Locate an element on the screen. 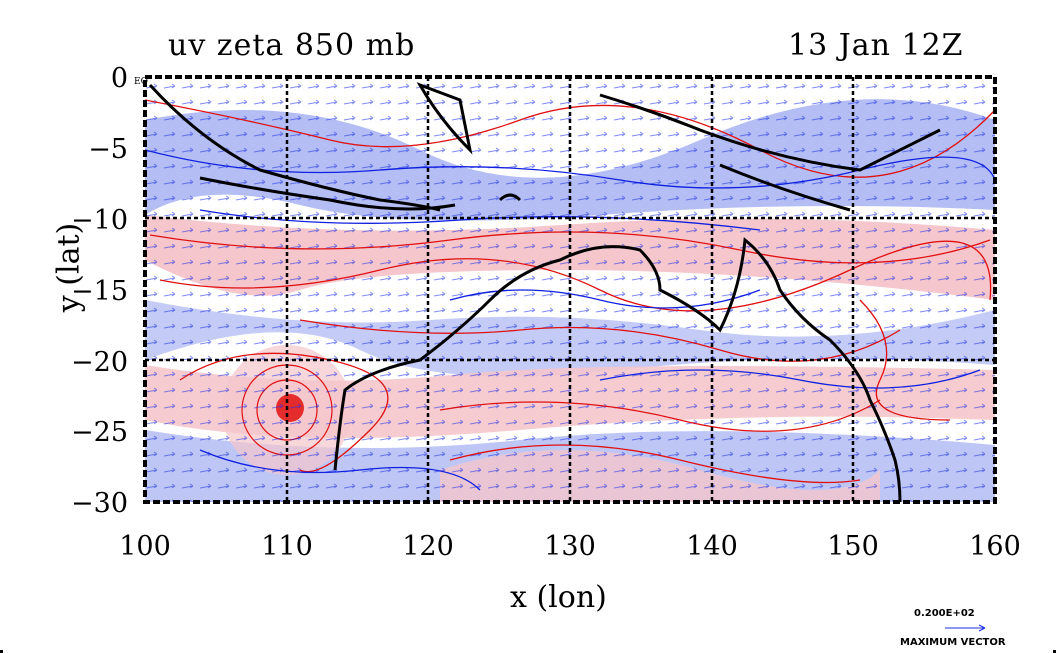 Image resolution: width=1056 pixels, height=653 pixels. legend-max-vector-value: 0.200E+02 is located at coordinates (944, 613).